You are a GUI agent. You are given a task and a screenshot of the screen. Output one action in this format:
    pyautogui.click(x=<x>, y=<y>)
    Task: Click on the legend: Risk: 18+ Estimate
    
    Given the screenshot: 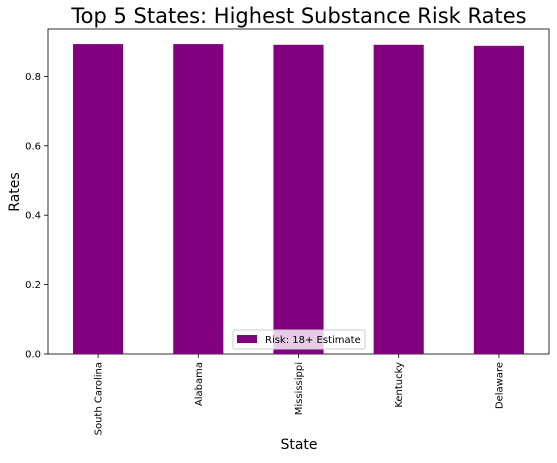 What is the action you would take?
    pyautogui.click(x=299, y=339)
    